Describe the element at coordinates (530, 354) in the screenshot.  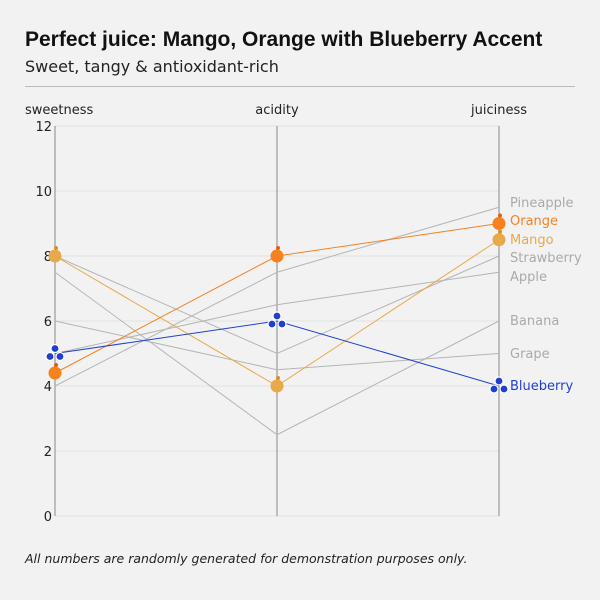
I see `series-label-grape: Grape` at that location.